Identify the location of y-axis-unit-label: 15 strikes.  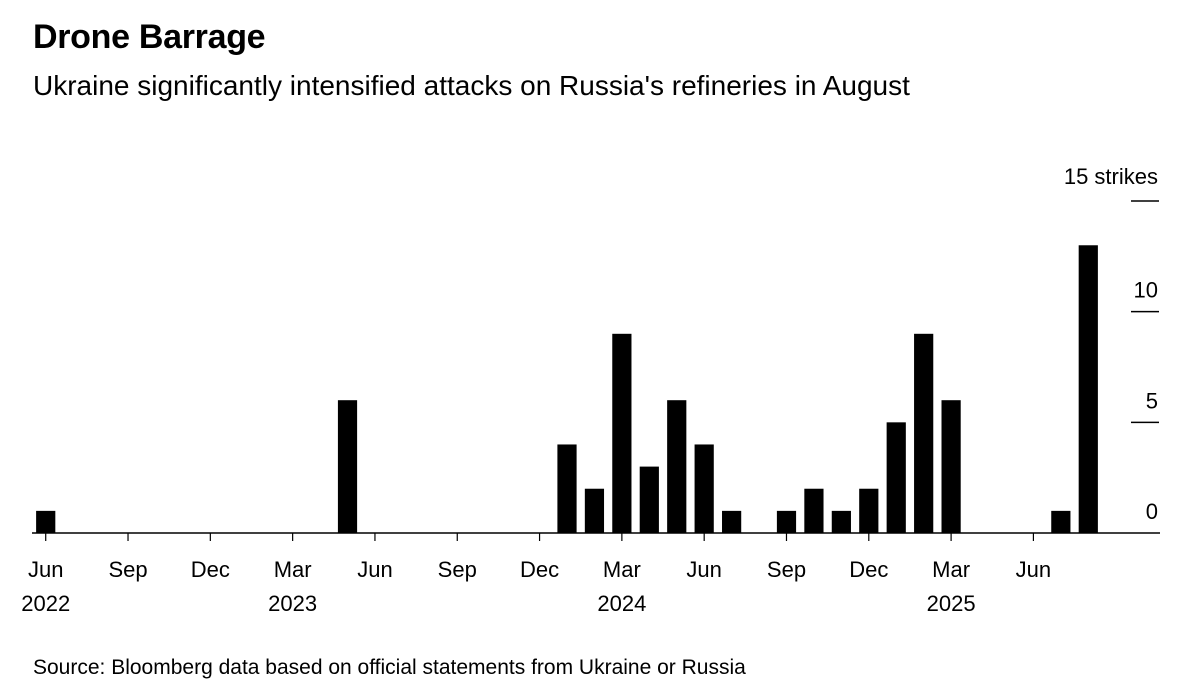
(1110, 176).